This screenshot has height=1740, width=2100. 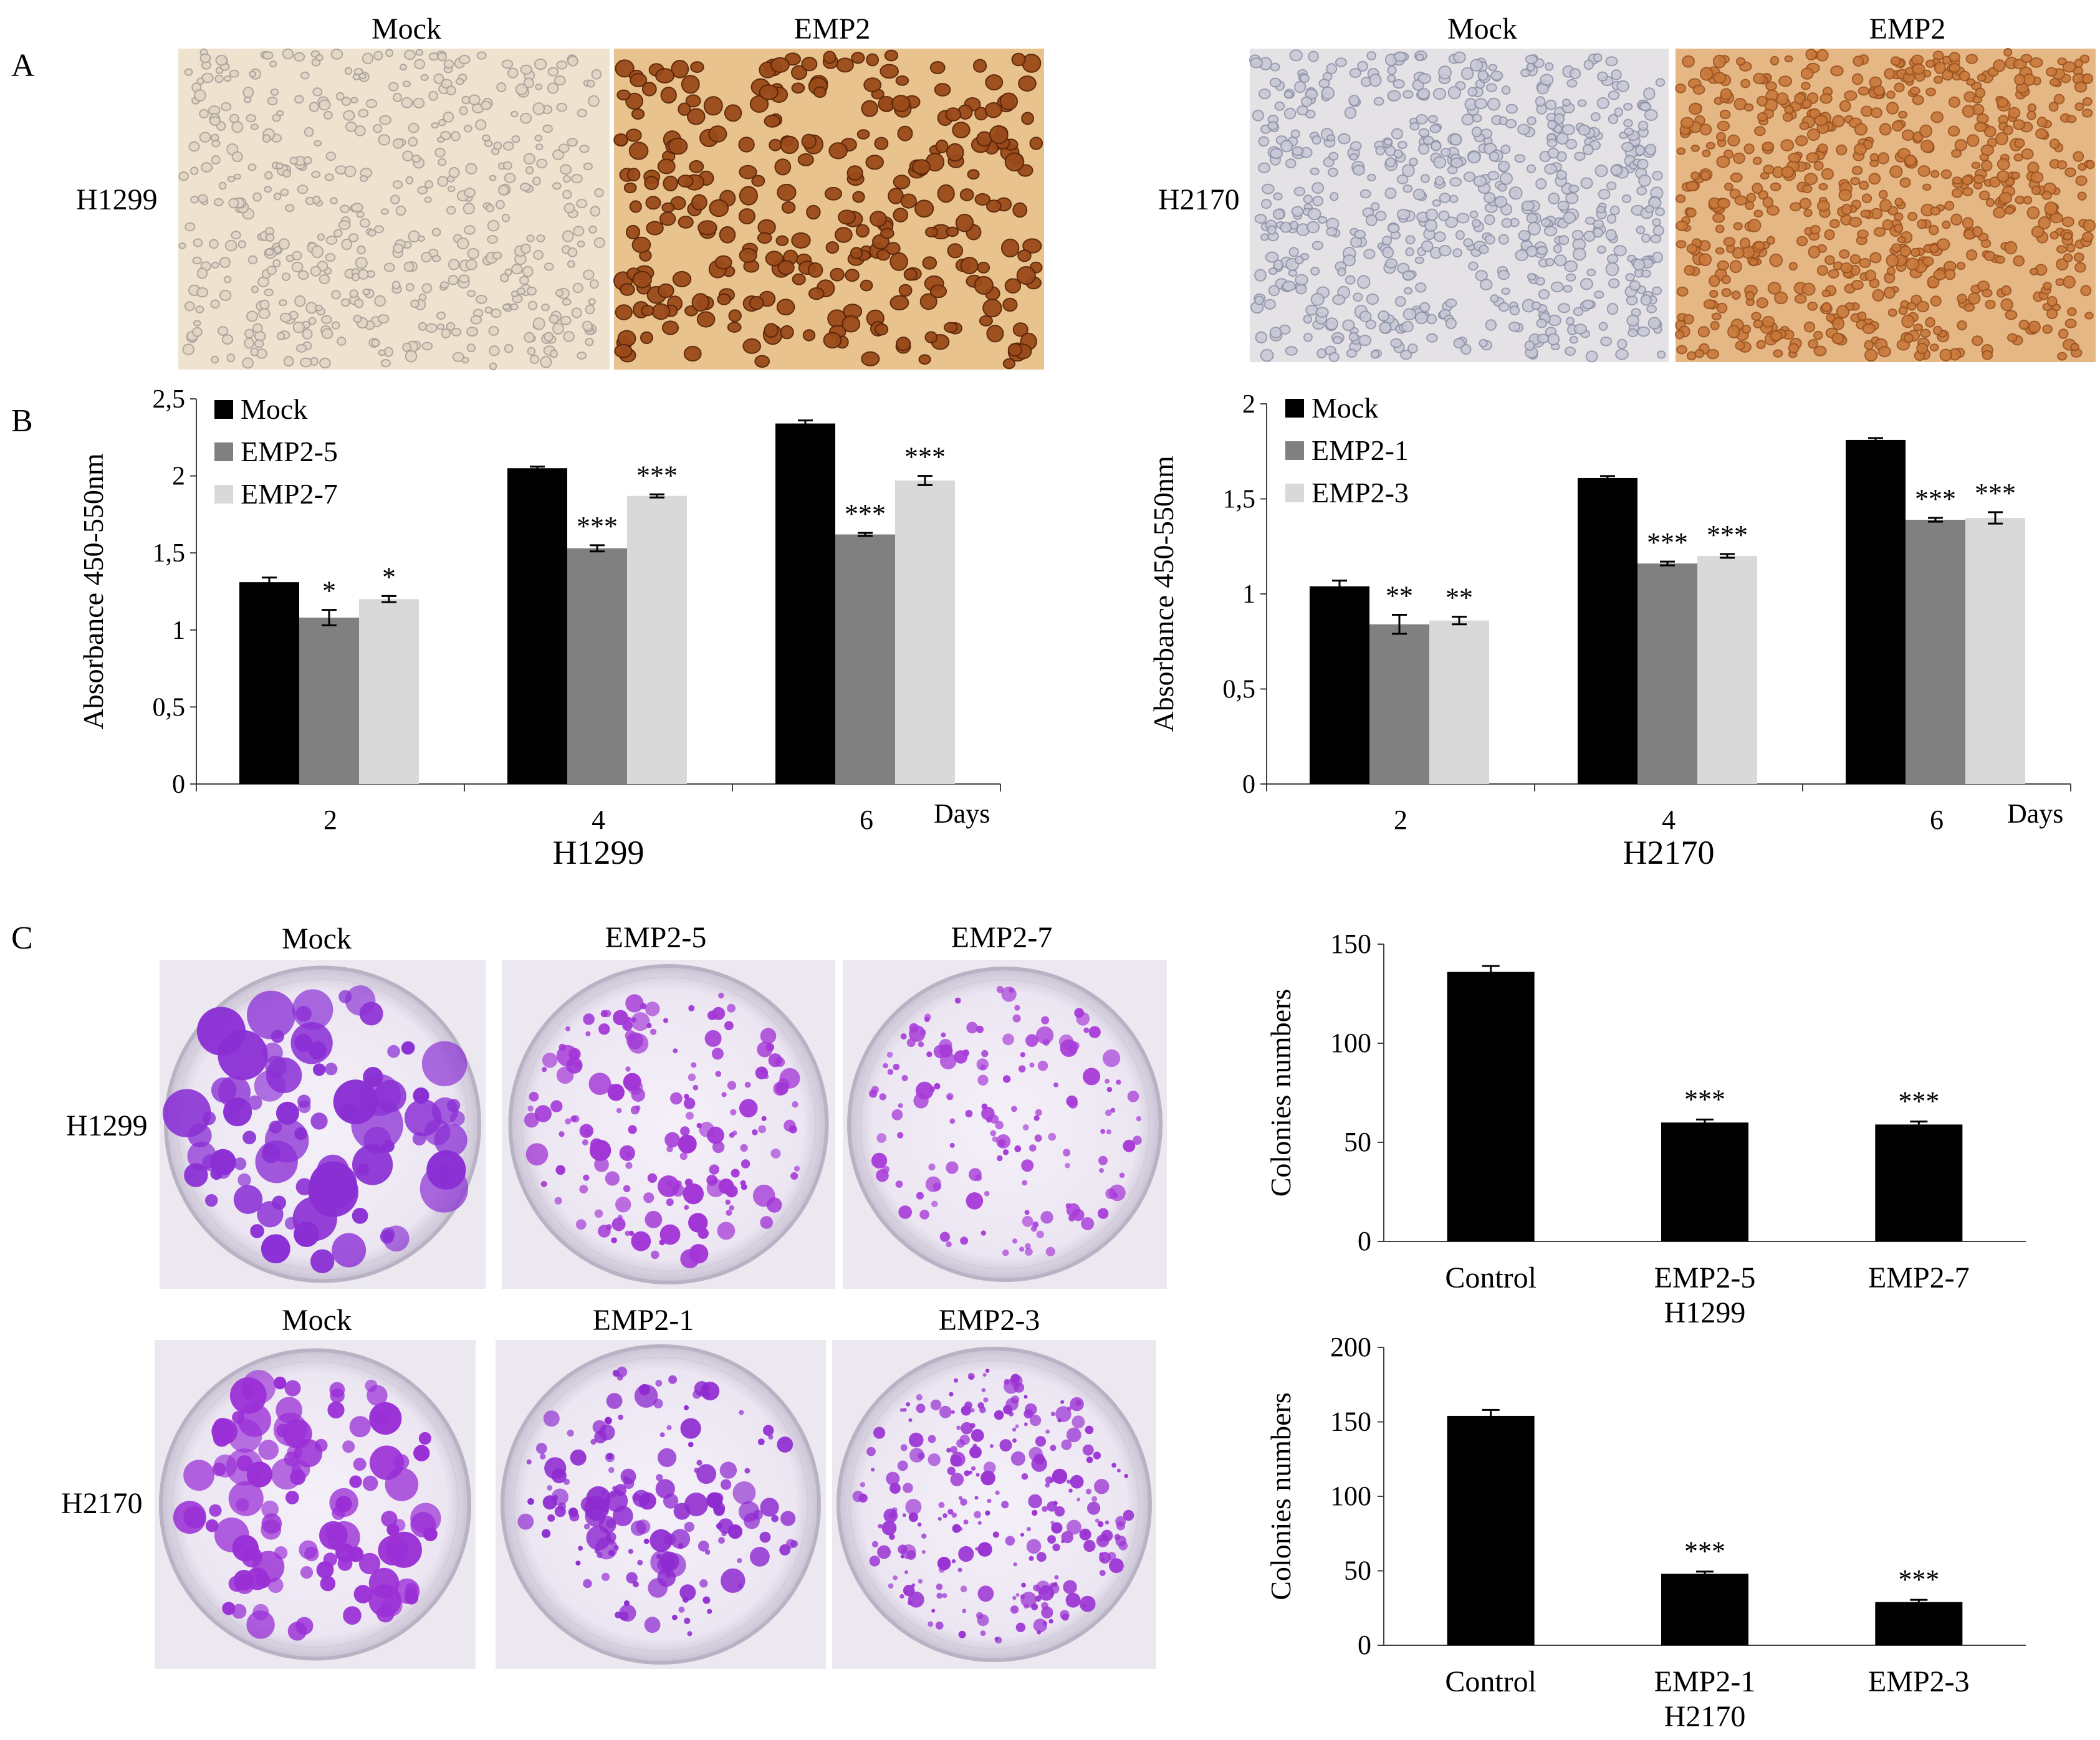 What do you see at coordinates (223, 451) in the screenshot?
I see `legend-swatch` at bounding box center [223, 451].